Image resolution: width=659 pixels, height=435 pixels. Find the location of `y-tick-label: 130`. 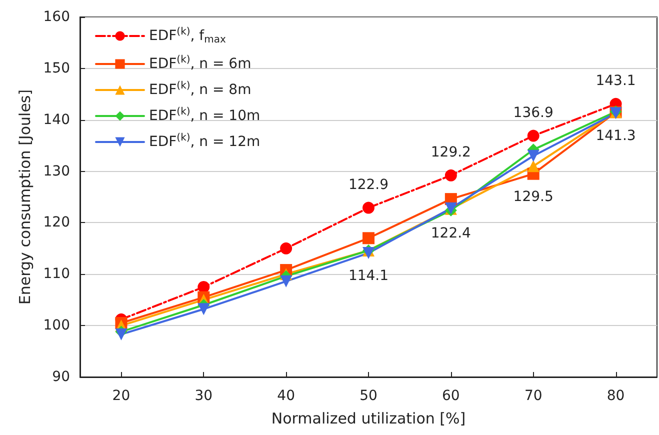

y-tick-label: 130 is located at coordinates (56, 171).